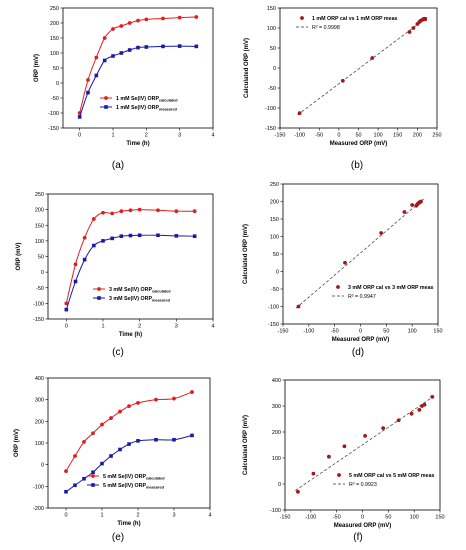  I want to click on x-tick-label: -150, so click(282, 332).